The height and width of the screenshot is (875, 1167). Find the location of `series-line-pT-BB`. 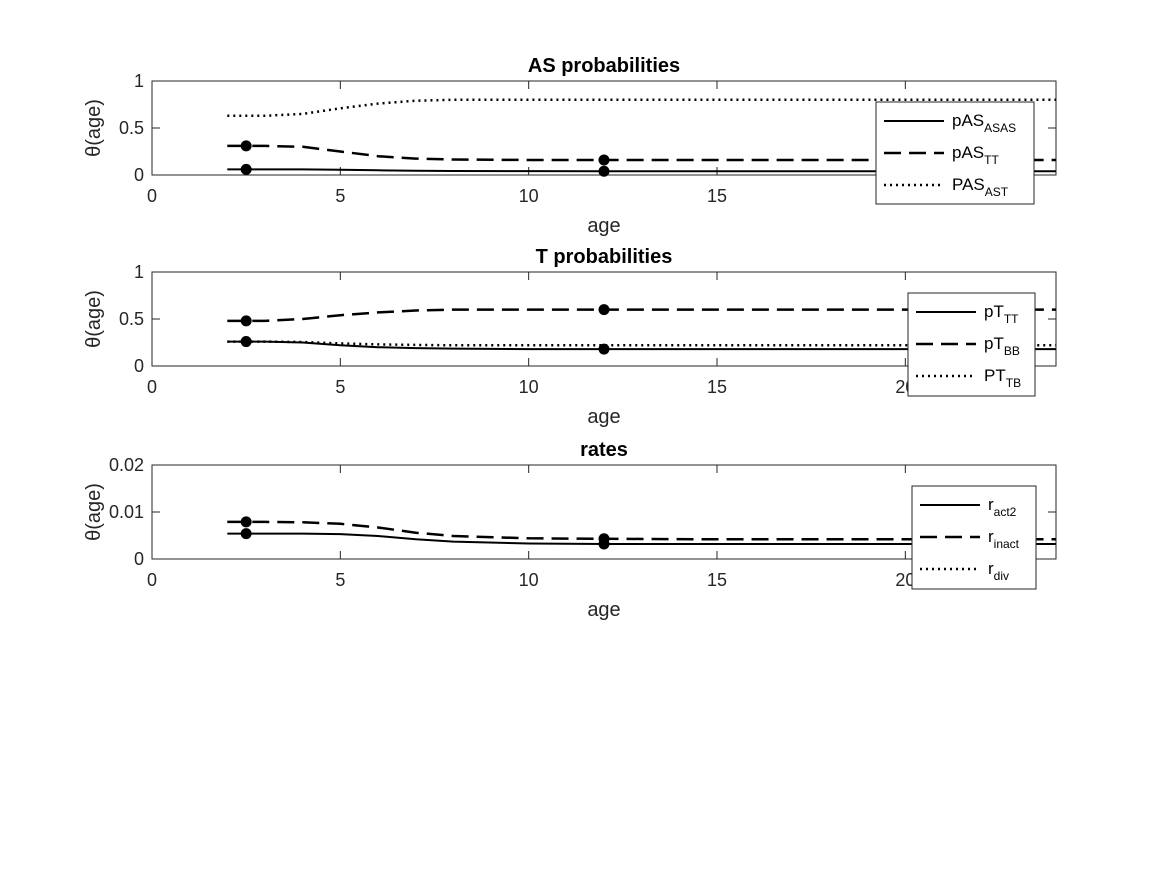

series-line-pT-BB is located at coordinates (641, 315).